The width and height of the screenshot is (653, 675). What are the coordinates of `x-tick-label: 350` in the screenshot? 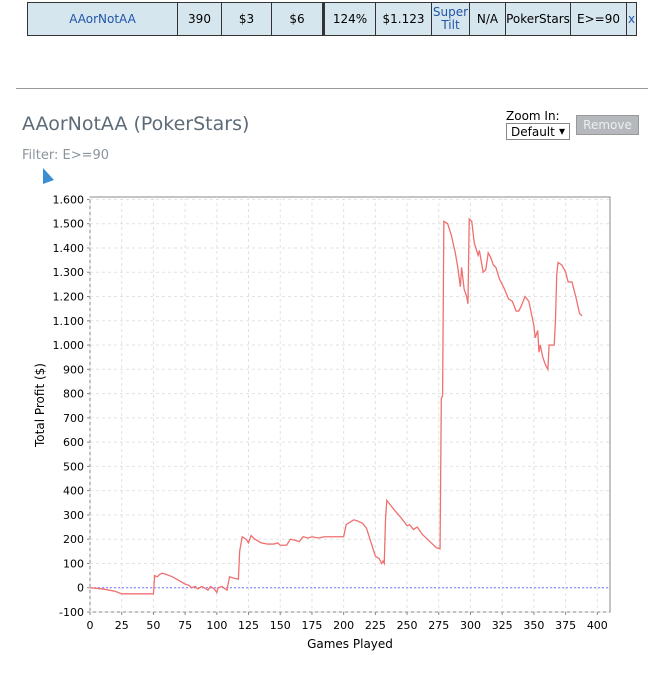 It's located at (533, 625).